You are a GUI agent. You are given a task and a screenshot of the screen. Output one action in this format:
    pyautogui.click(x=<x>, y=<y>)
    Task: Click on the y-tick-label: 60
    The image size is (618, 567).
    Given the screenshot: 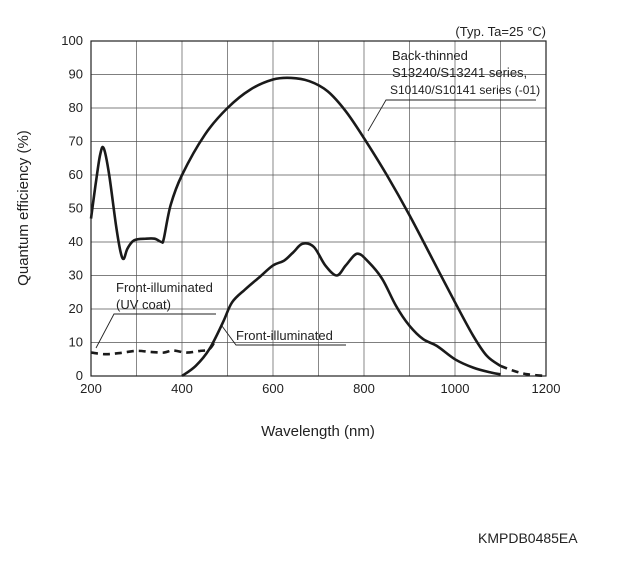 What is the action you would take?
    pyautogui.click(x=76, y=174)
    